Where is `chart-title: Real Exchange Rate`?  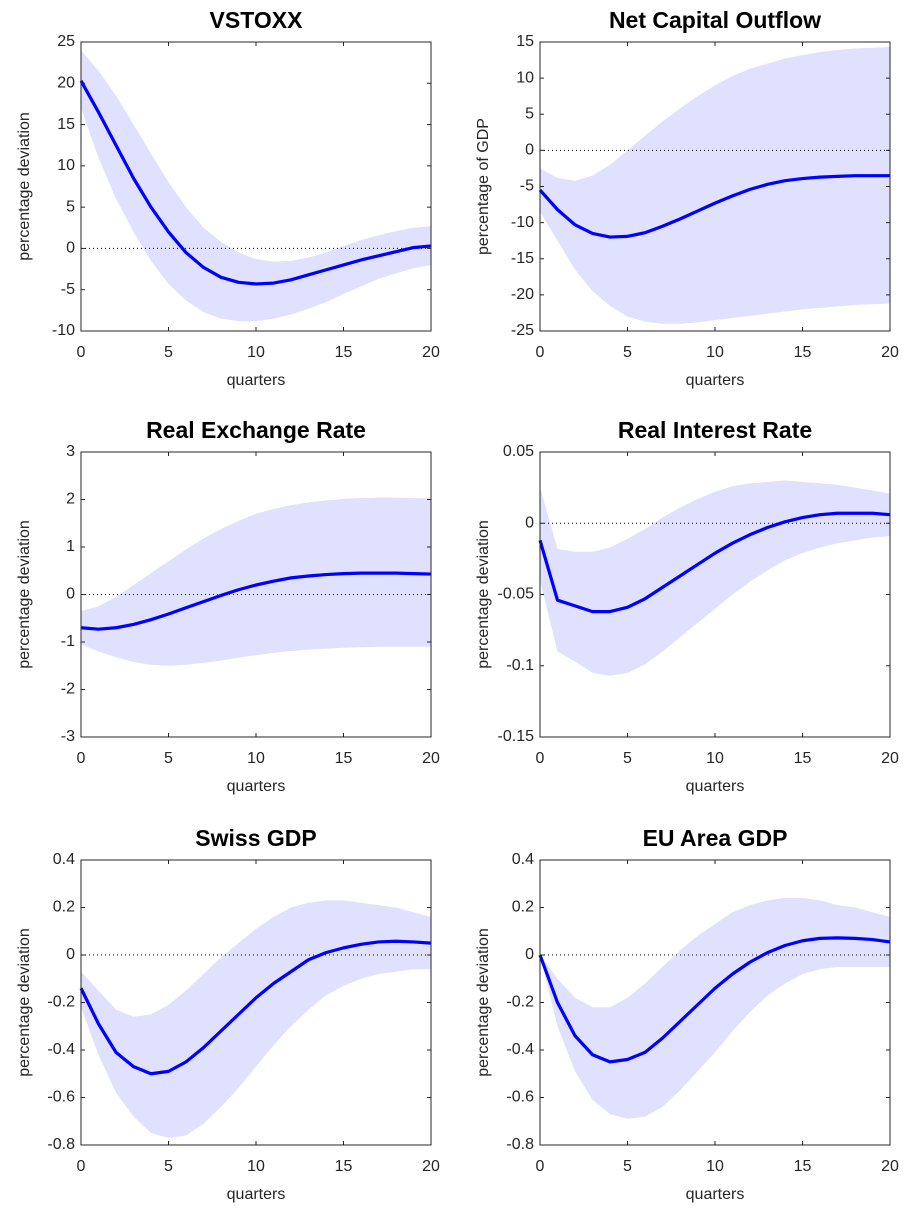 chart-title: Real Exchange Rate is located at coordinates (256, 430).